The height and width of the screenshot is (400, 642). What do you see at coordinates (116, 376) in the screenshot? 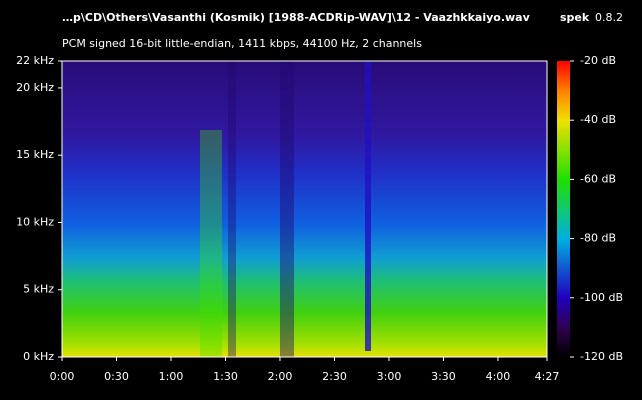
I see `x-tick-label: 0:30` at bounding box center [116, 376].